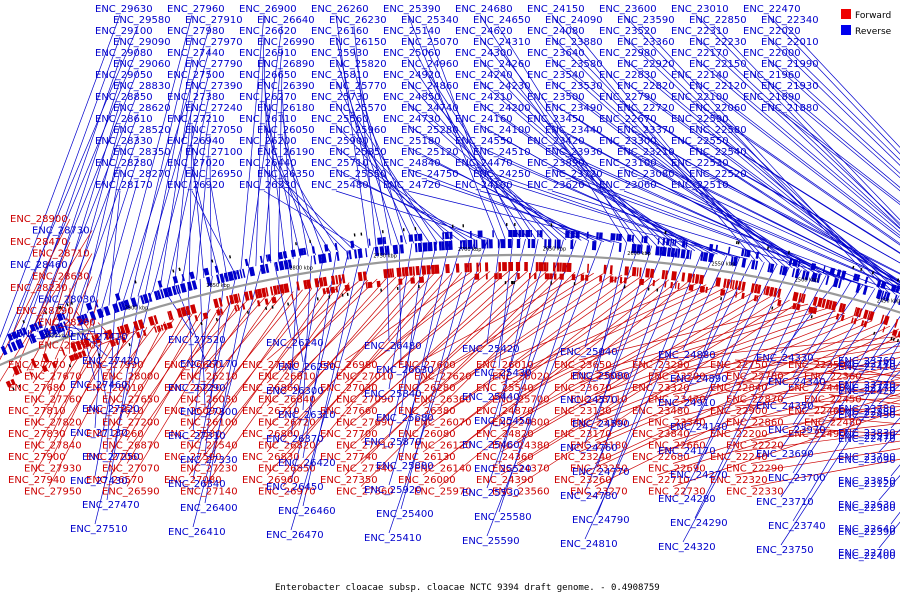 This screenshot has width=900, height=600. Describe the element at coordinates (295, 535) in the screenshot. I see `reverse-gene-label: ENC_26470` at that location.